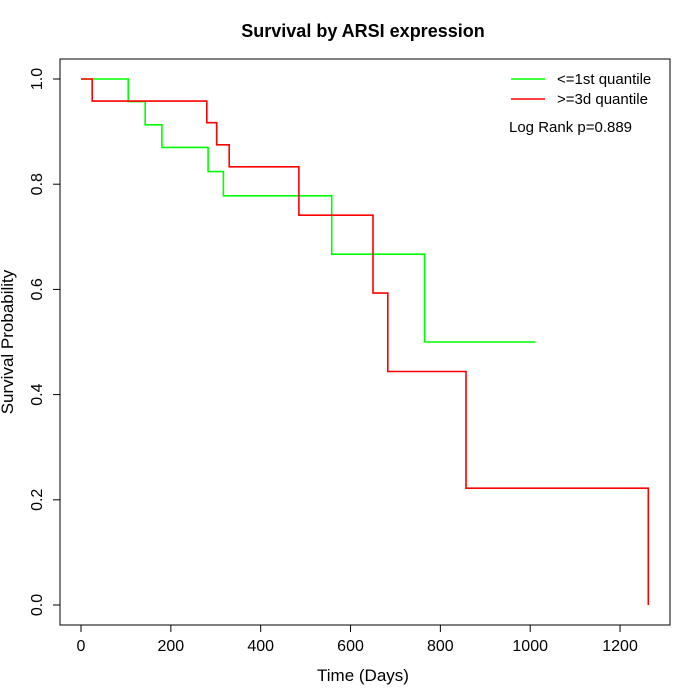 The image size is (700, 700). What do you see at coordinates (530, 646) in the screenshot?
I see `x-tick-label: 1000` at bounding box center [530, 646].